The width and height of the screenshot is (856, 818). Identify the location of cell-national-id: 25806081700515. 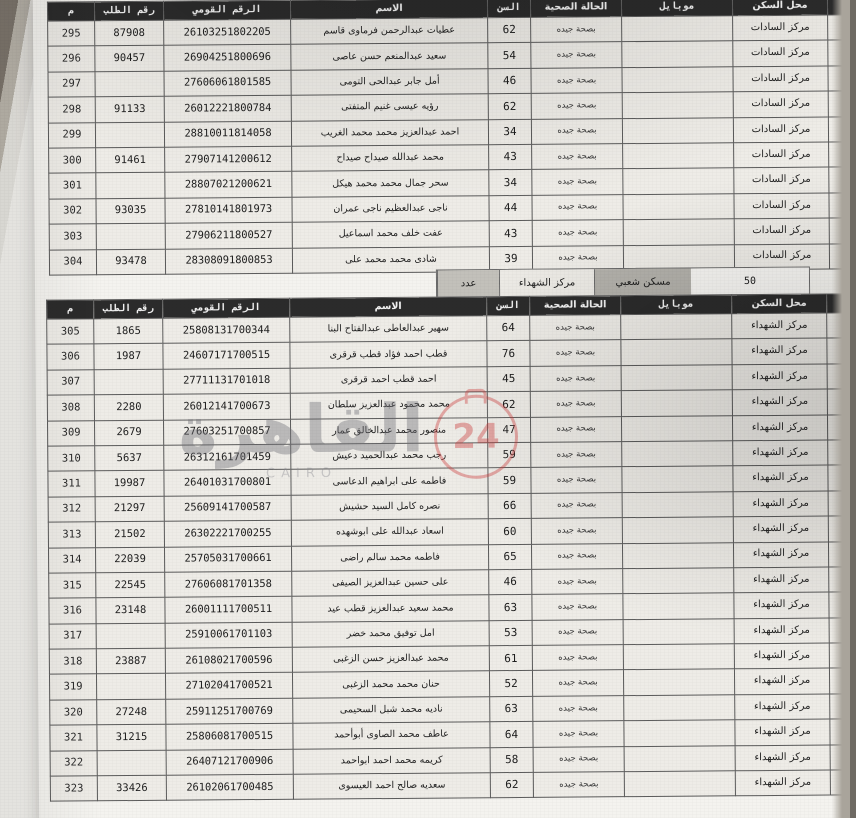
(229, 736).